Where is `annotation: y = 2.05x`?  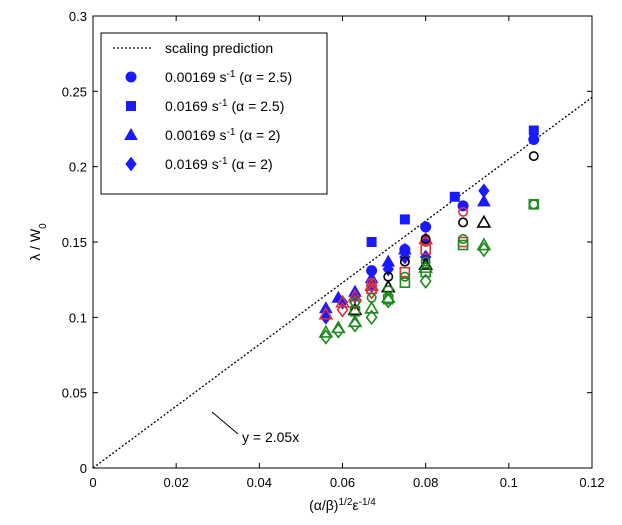
annotation: y = 2.05x is located at coordinates (270, 437).